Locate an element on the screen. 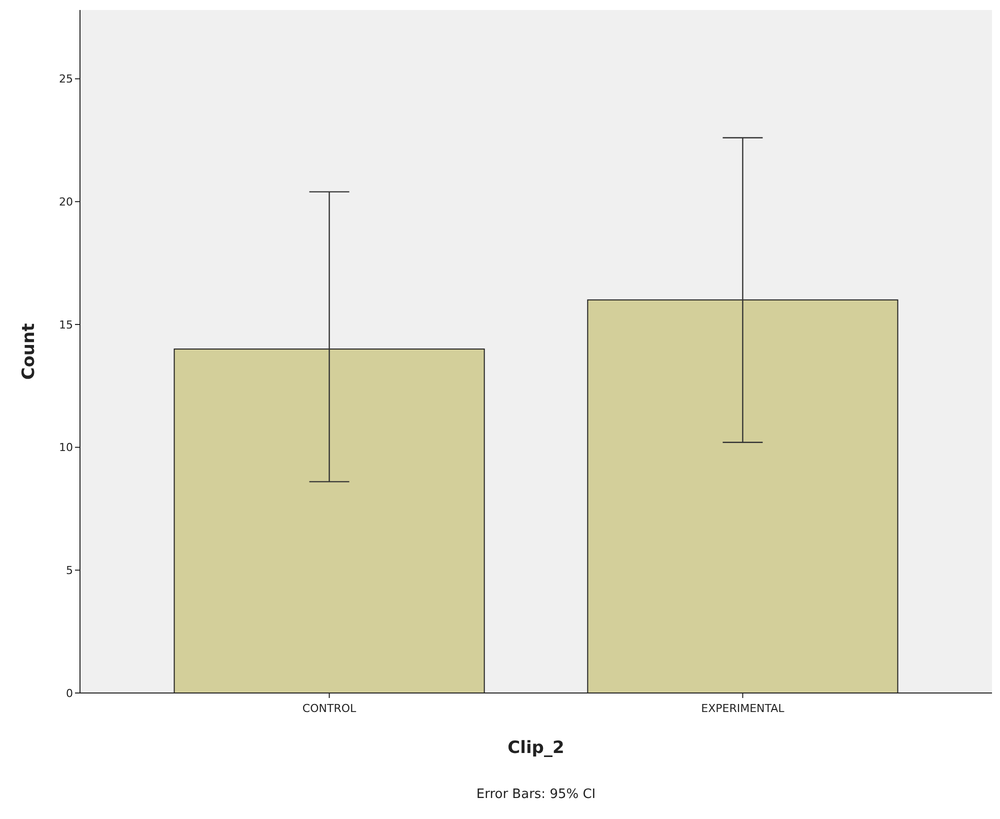 Image resolution: width=1000 pixels, height=819 pixels. x-tick-label: EXPERIMENTAL is located at coordinates (743, 708).